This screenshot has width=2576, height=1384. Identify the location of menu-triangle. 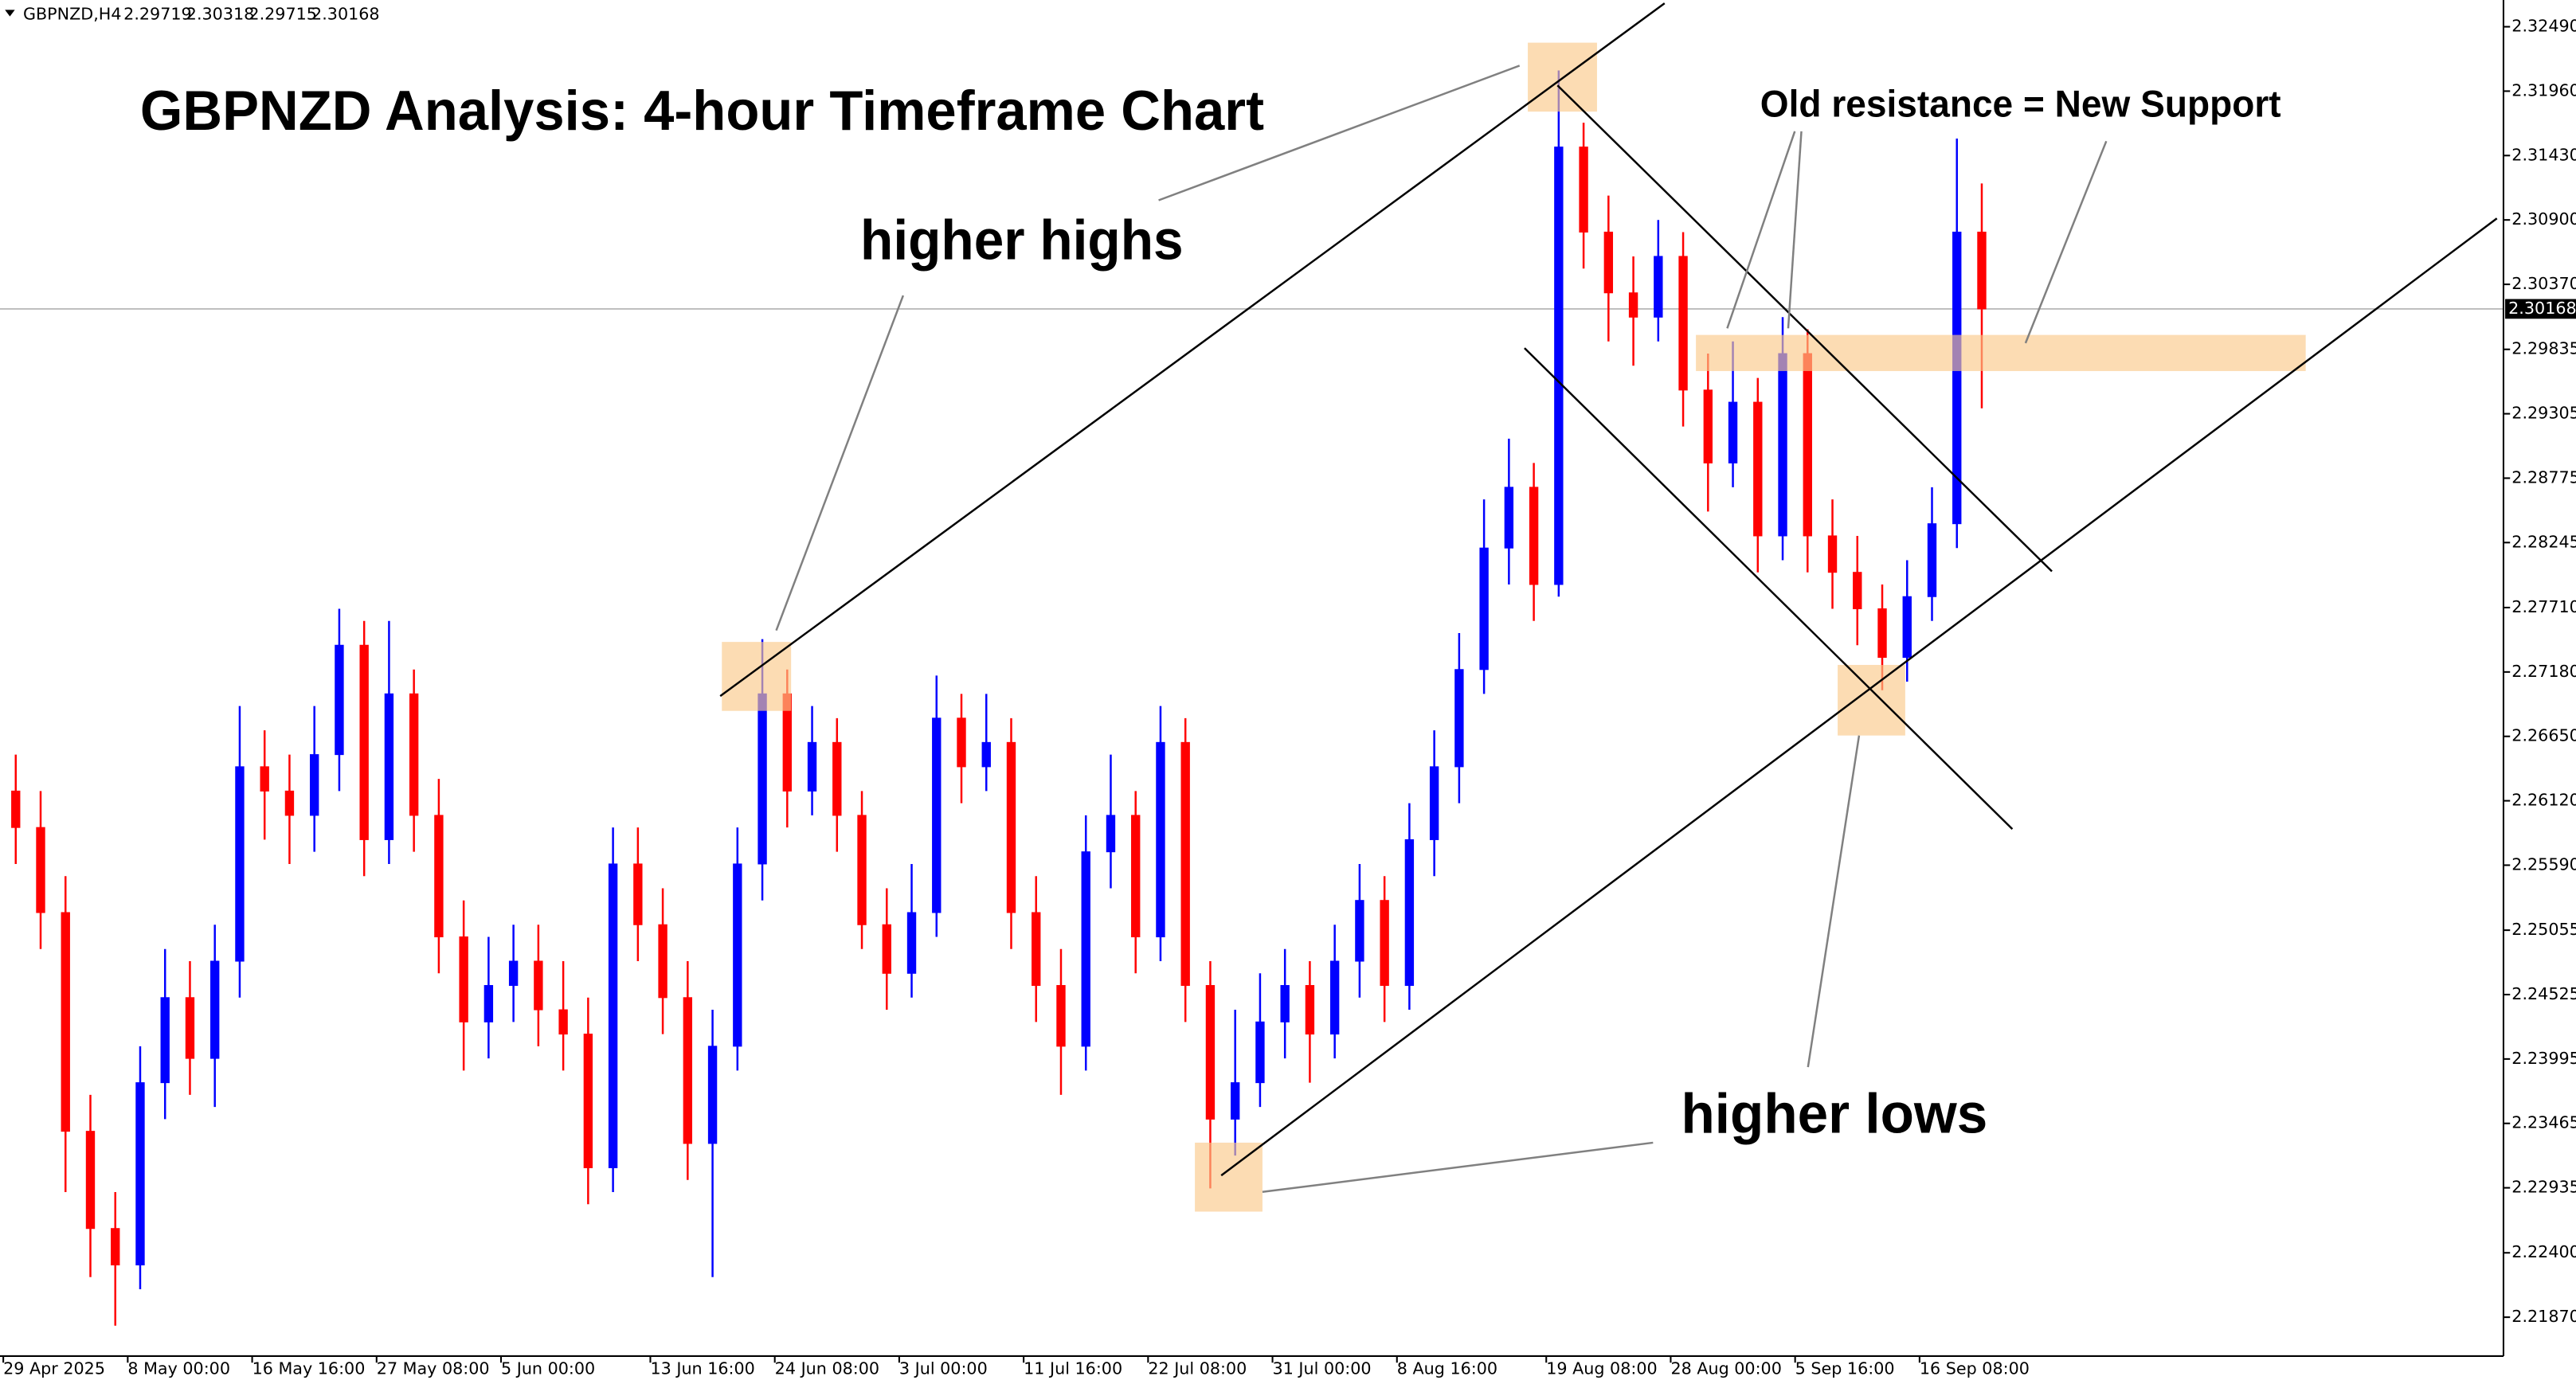
(10, 13).